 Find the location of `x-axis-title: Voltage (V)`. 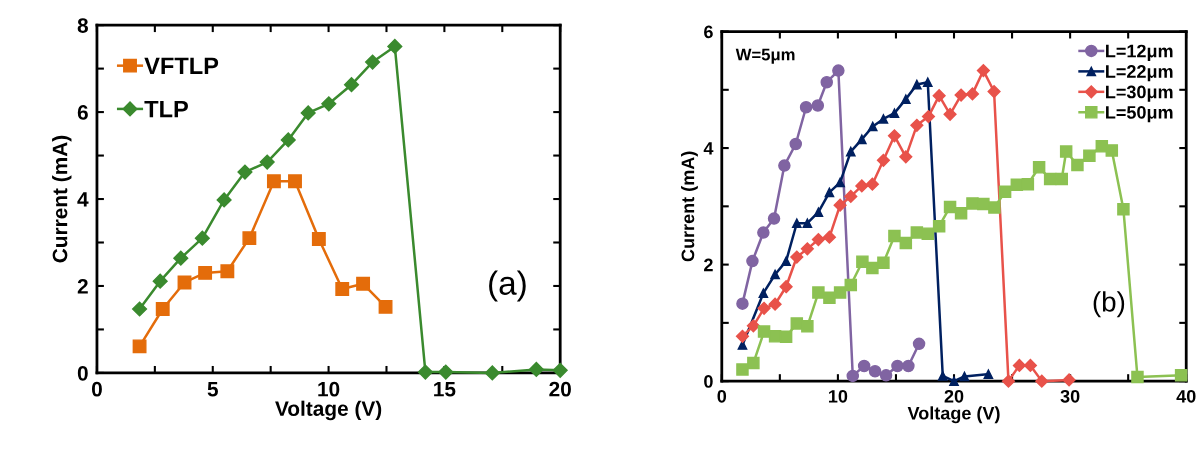

x-axis-title: Voltage (V) is located at coordinates (953, 415).